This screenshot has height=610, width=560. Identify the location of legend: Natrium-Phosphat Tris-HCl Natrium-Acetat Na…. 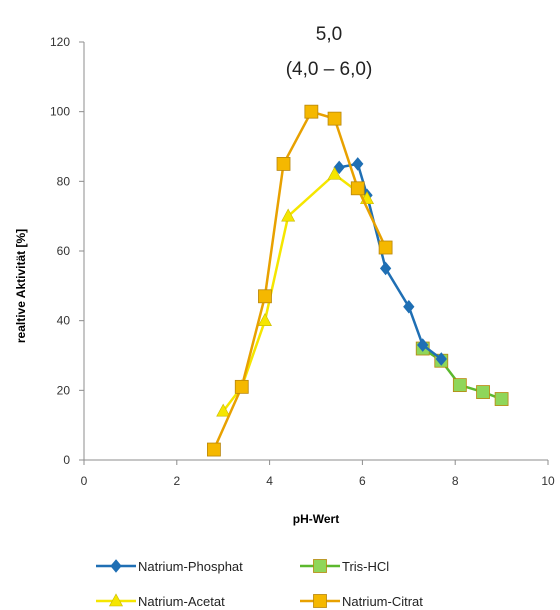
(259, 584).